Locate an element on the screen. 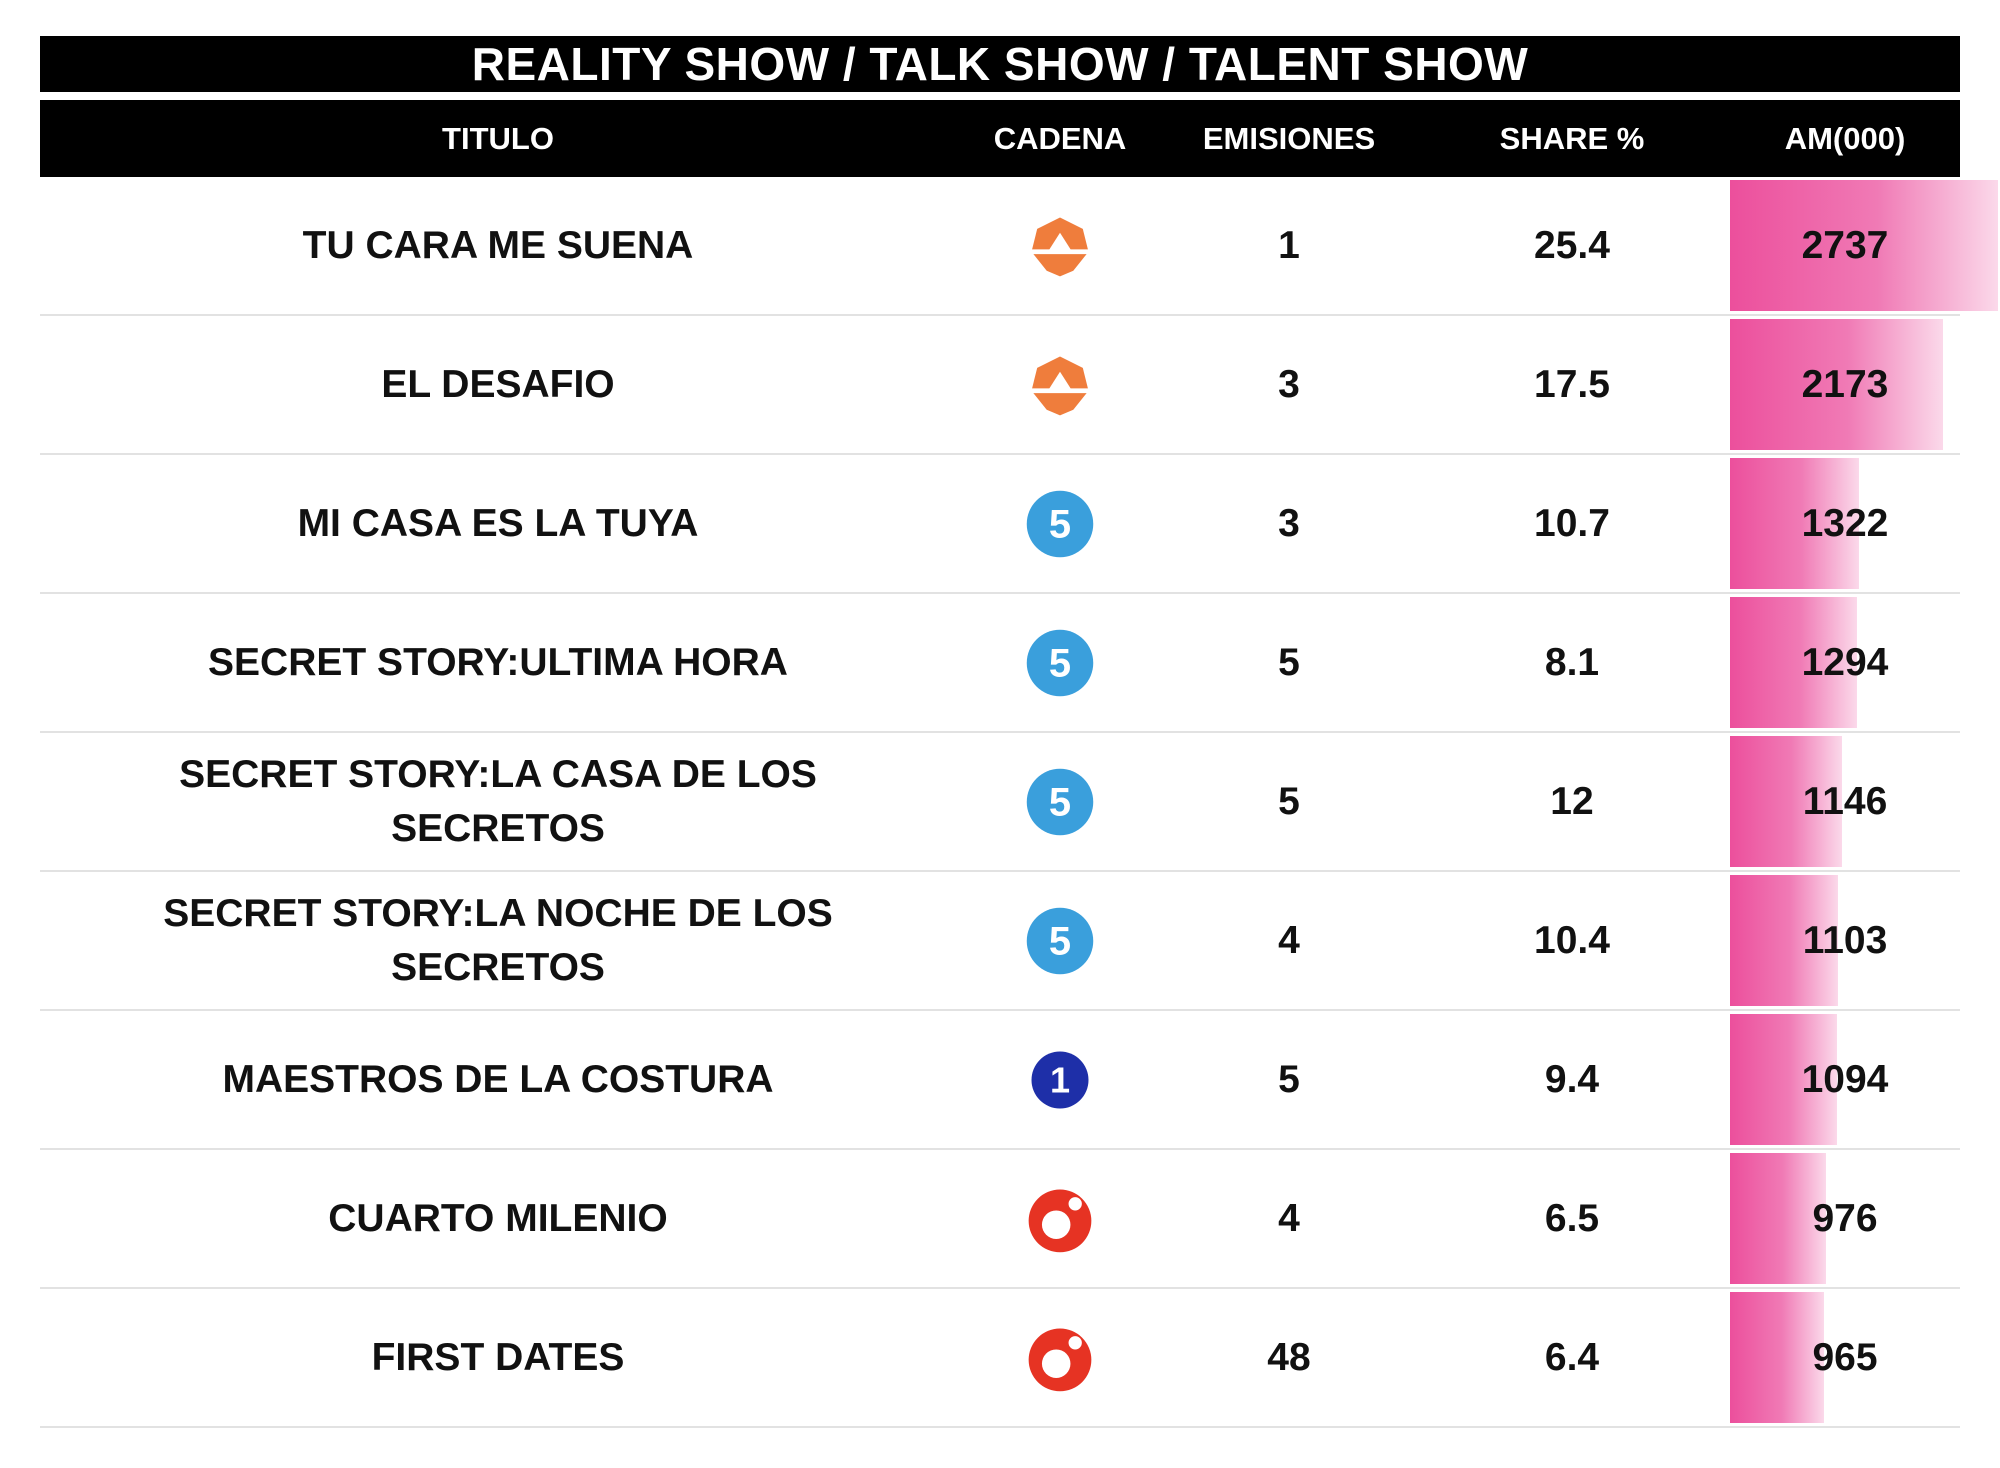 Image resolution: width=2000 pixels, height=1468 pixels. share-value: 8.1 is located at coordinates (1572, 662).